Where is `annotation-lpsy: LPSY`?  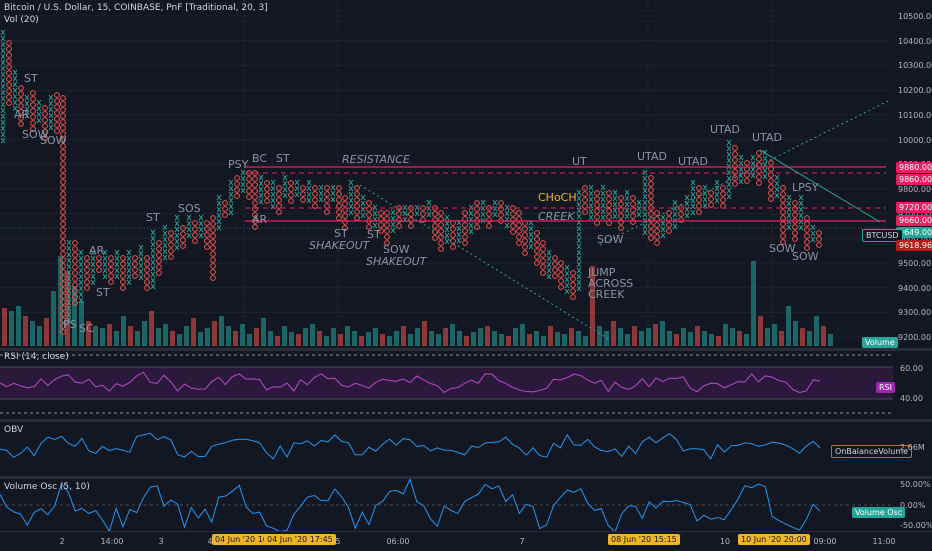 annotation-lpsy: LPSY is located at coordinates (805, 187).